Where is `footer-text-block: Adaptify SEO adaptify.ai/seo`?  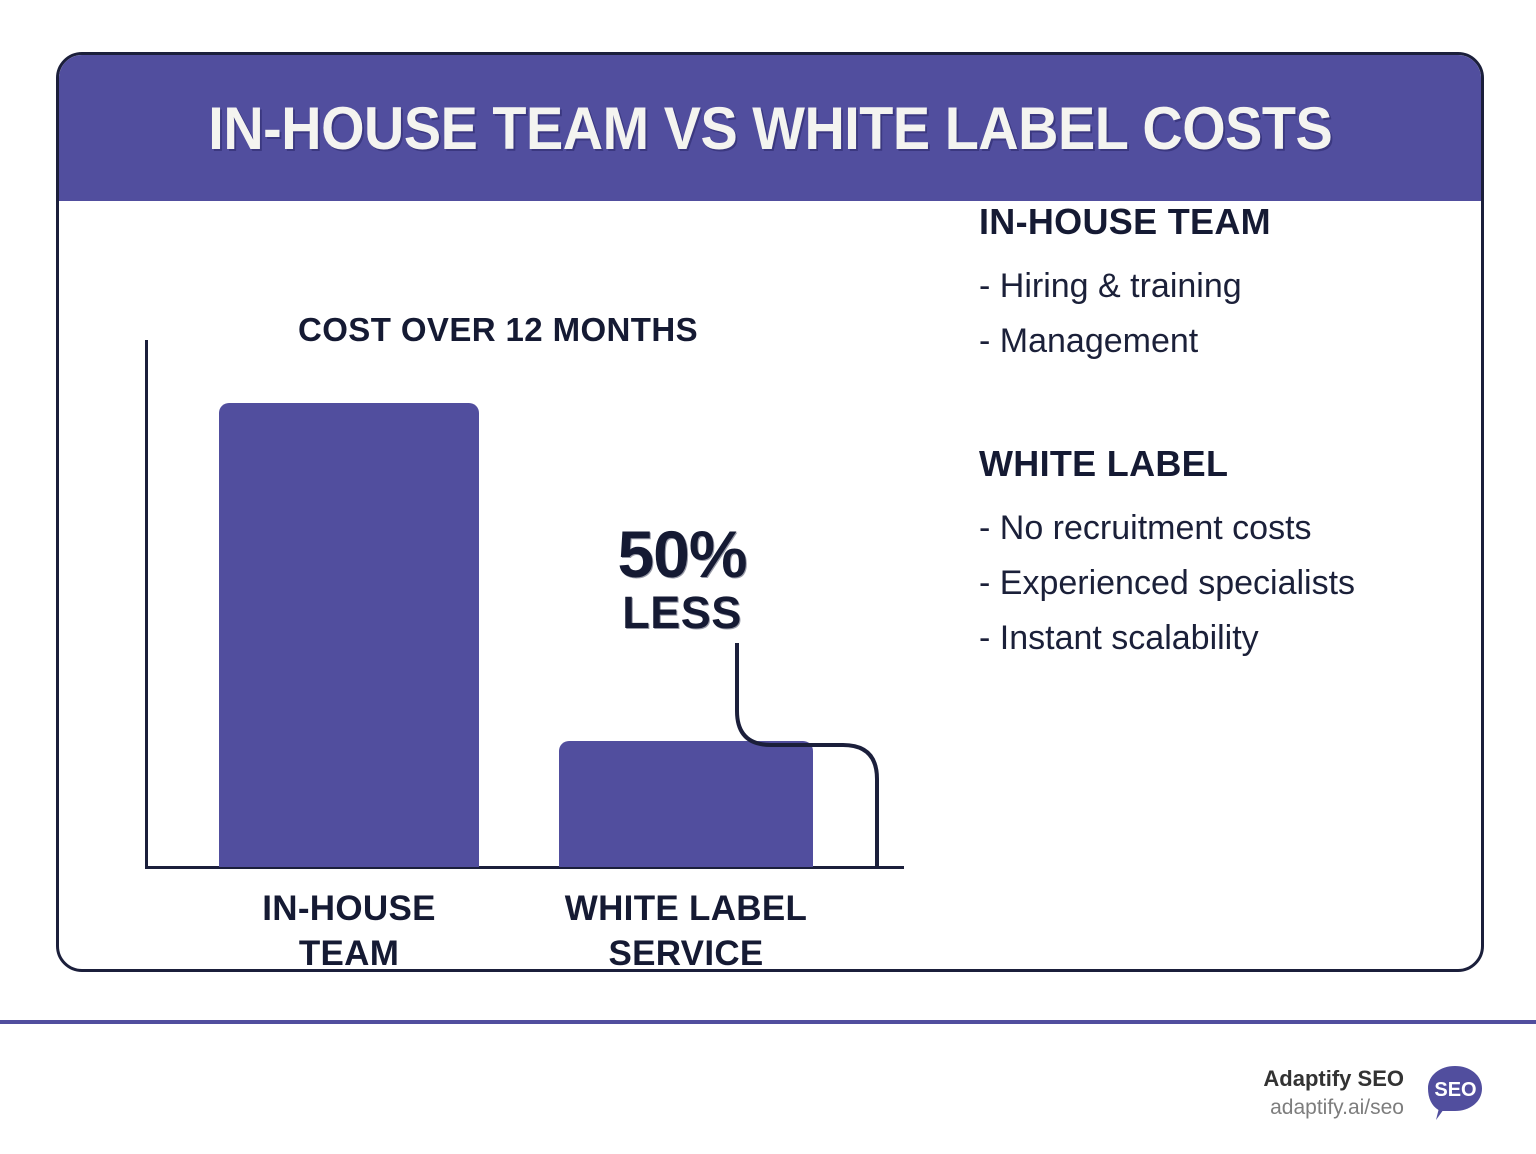 footer-text-block: Adaptify SEO adaptify.ai/seo is located at coordinates (1333, 1093).